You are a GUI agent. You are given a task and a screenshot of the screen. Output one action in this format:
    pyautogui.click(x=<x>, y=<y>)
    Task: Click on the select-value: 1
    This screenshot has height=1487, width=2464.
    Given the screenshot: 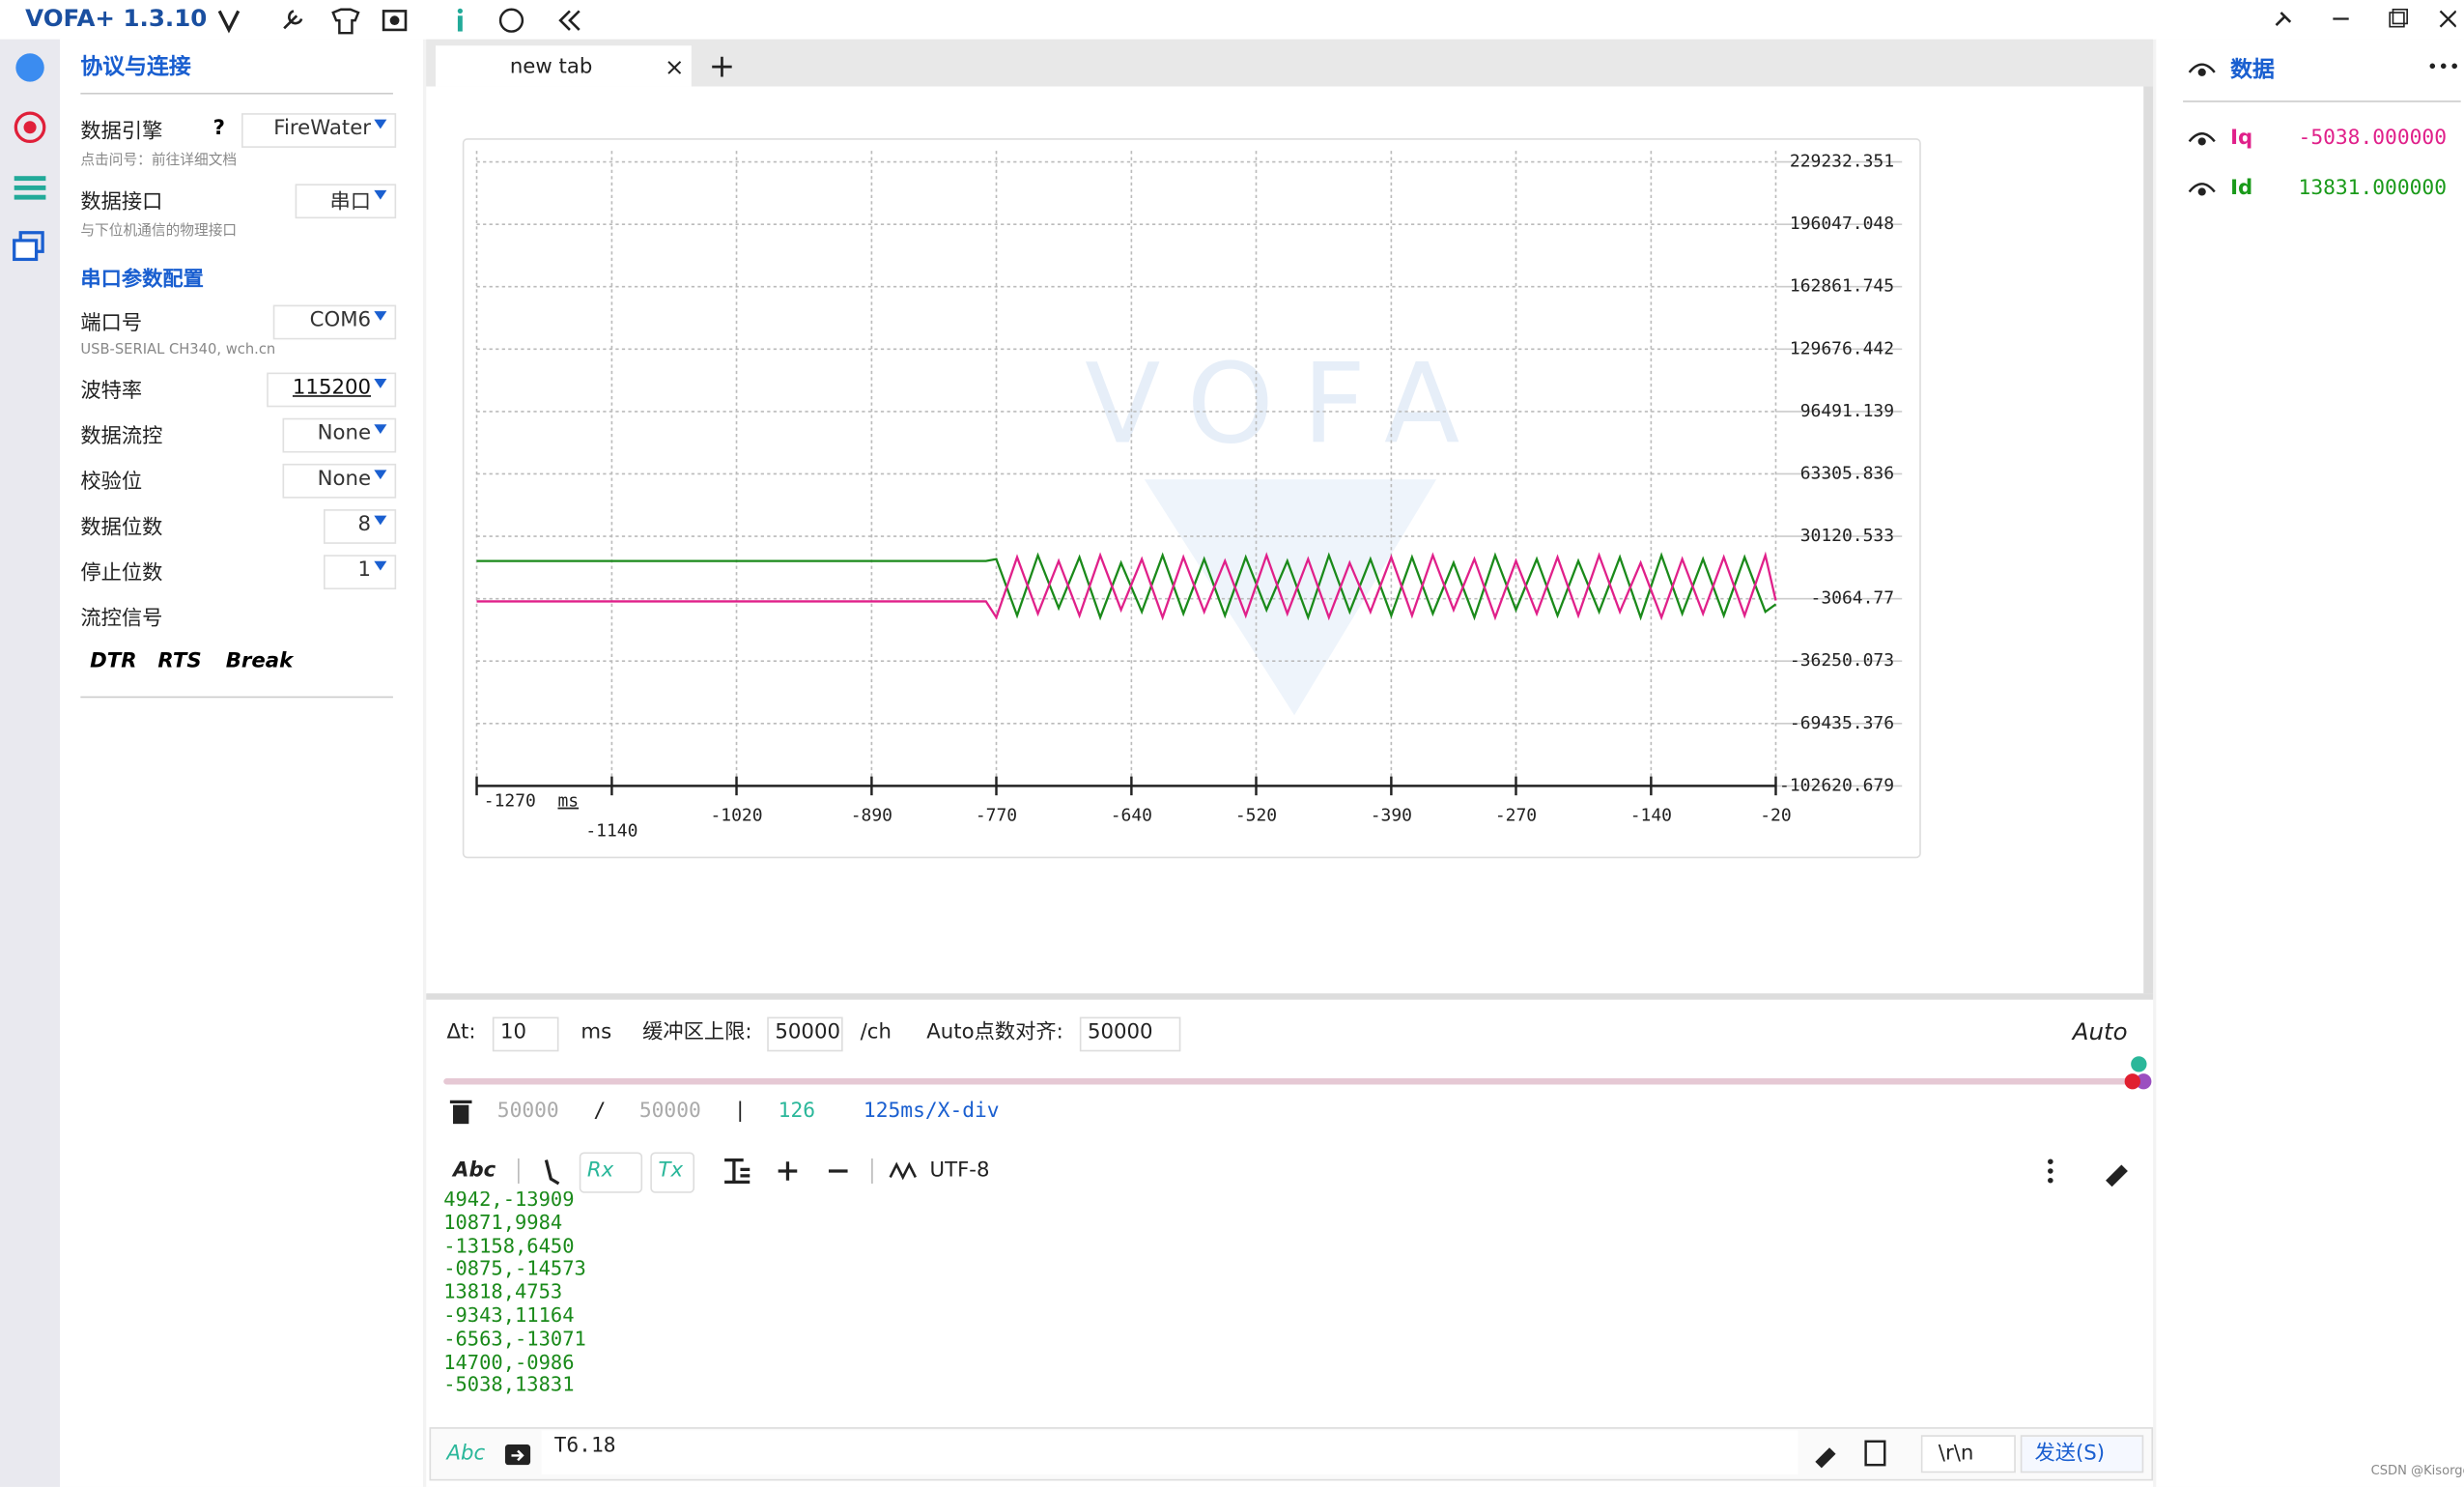 What is the action you would take?
    pyautogui.click(x=364, y=570)
    